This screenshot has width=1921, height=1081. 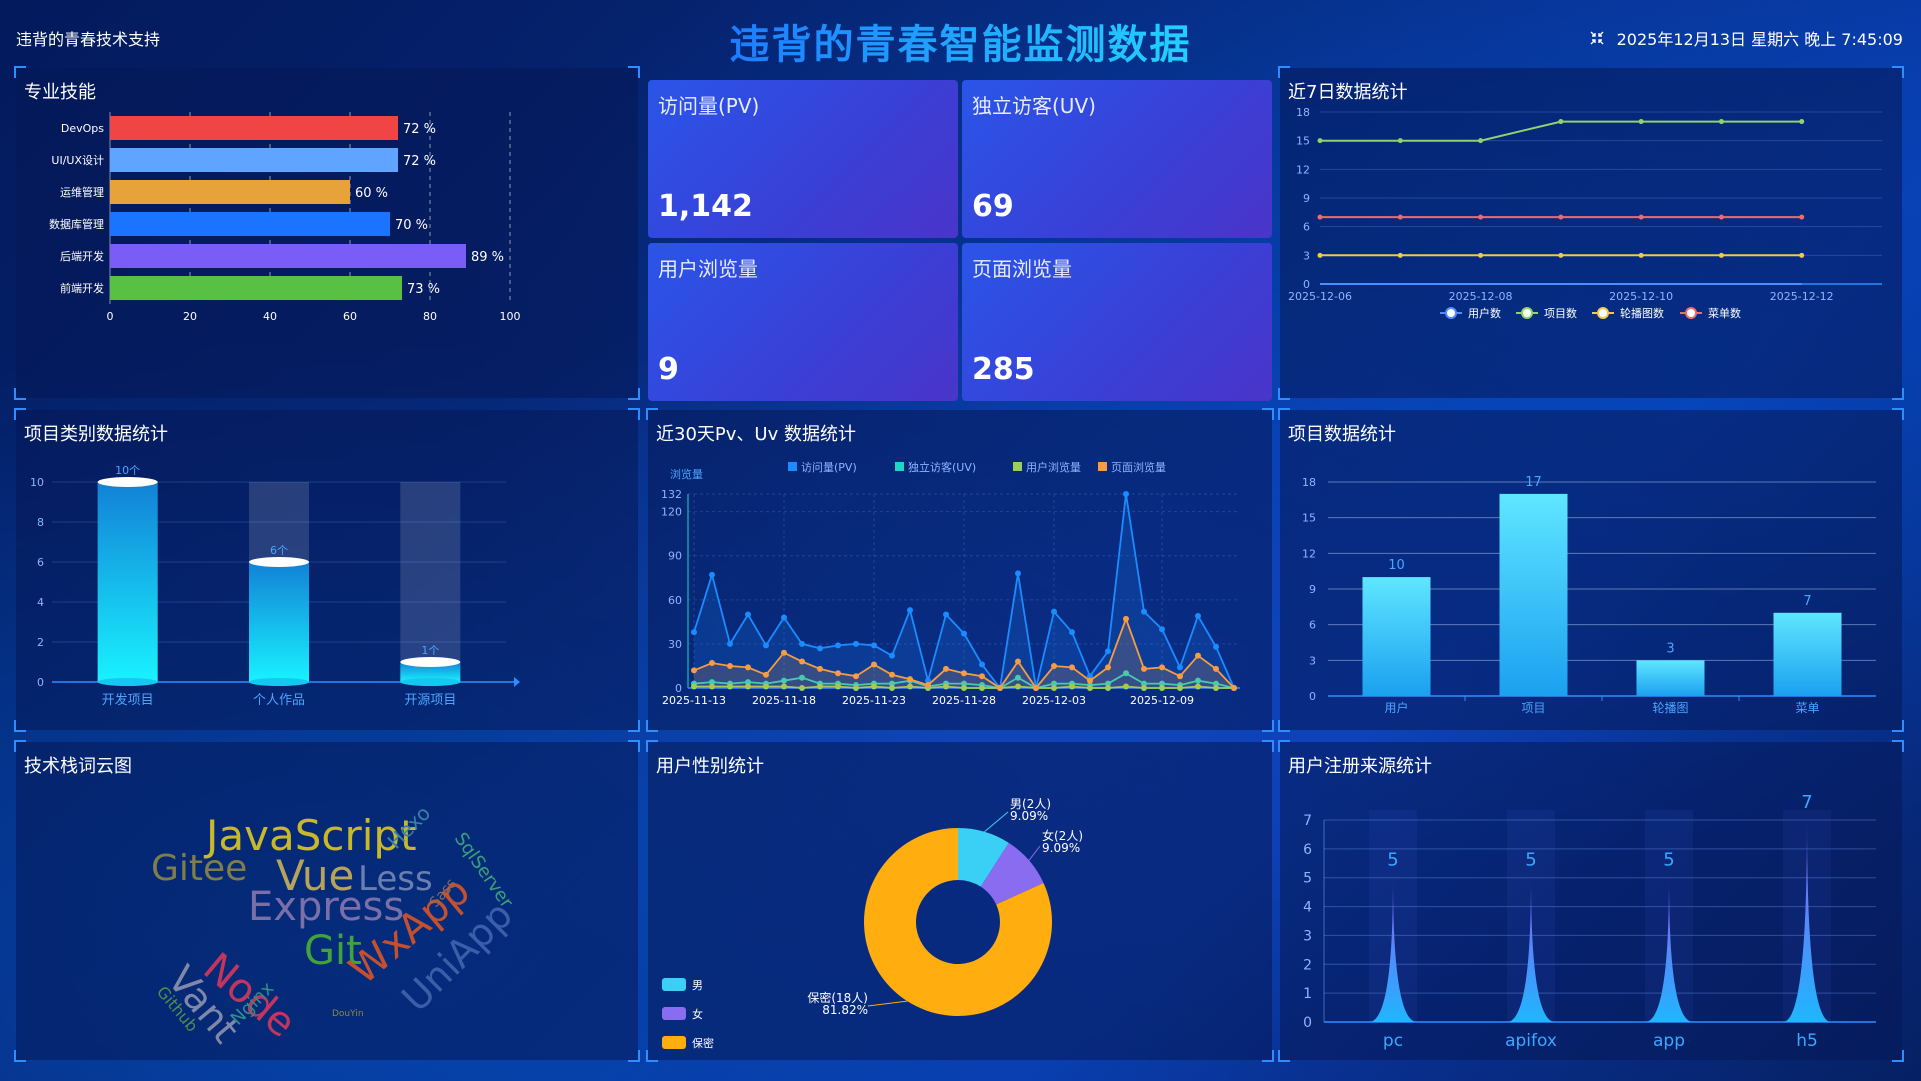 I want to click on word: Less, so click(x=395, y=879).